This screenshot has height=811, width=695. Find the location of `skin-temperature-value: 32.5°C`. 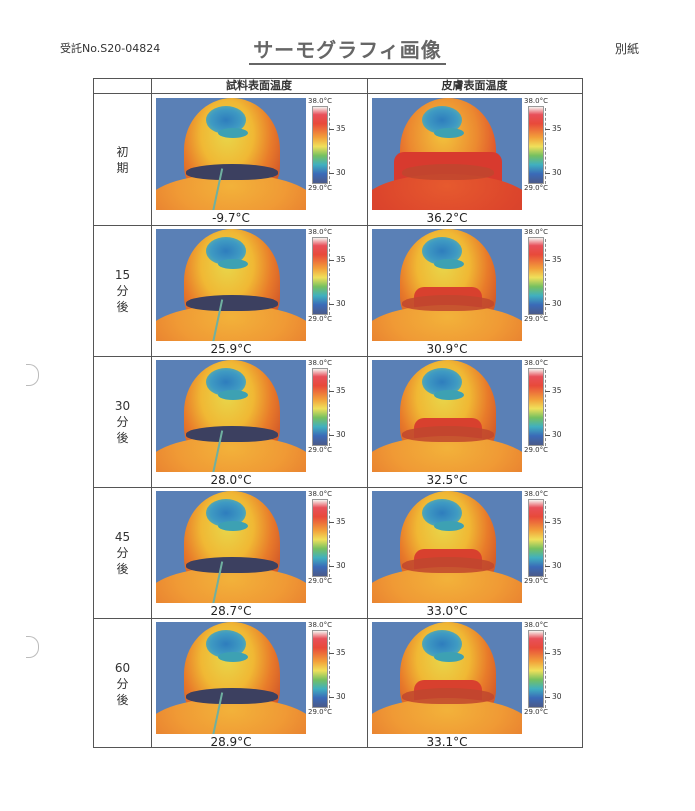

skin-temperature-value: 32.5°C is located at coordinates (447, 480).